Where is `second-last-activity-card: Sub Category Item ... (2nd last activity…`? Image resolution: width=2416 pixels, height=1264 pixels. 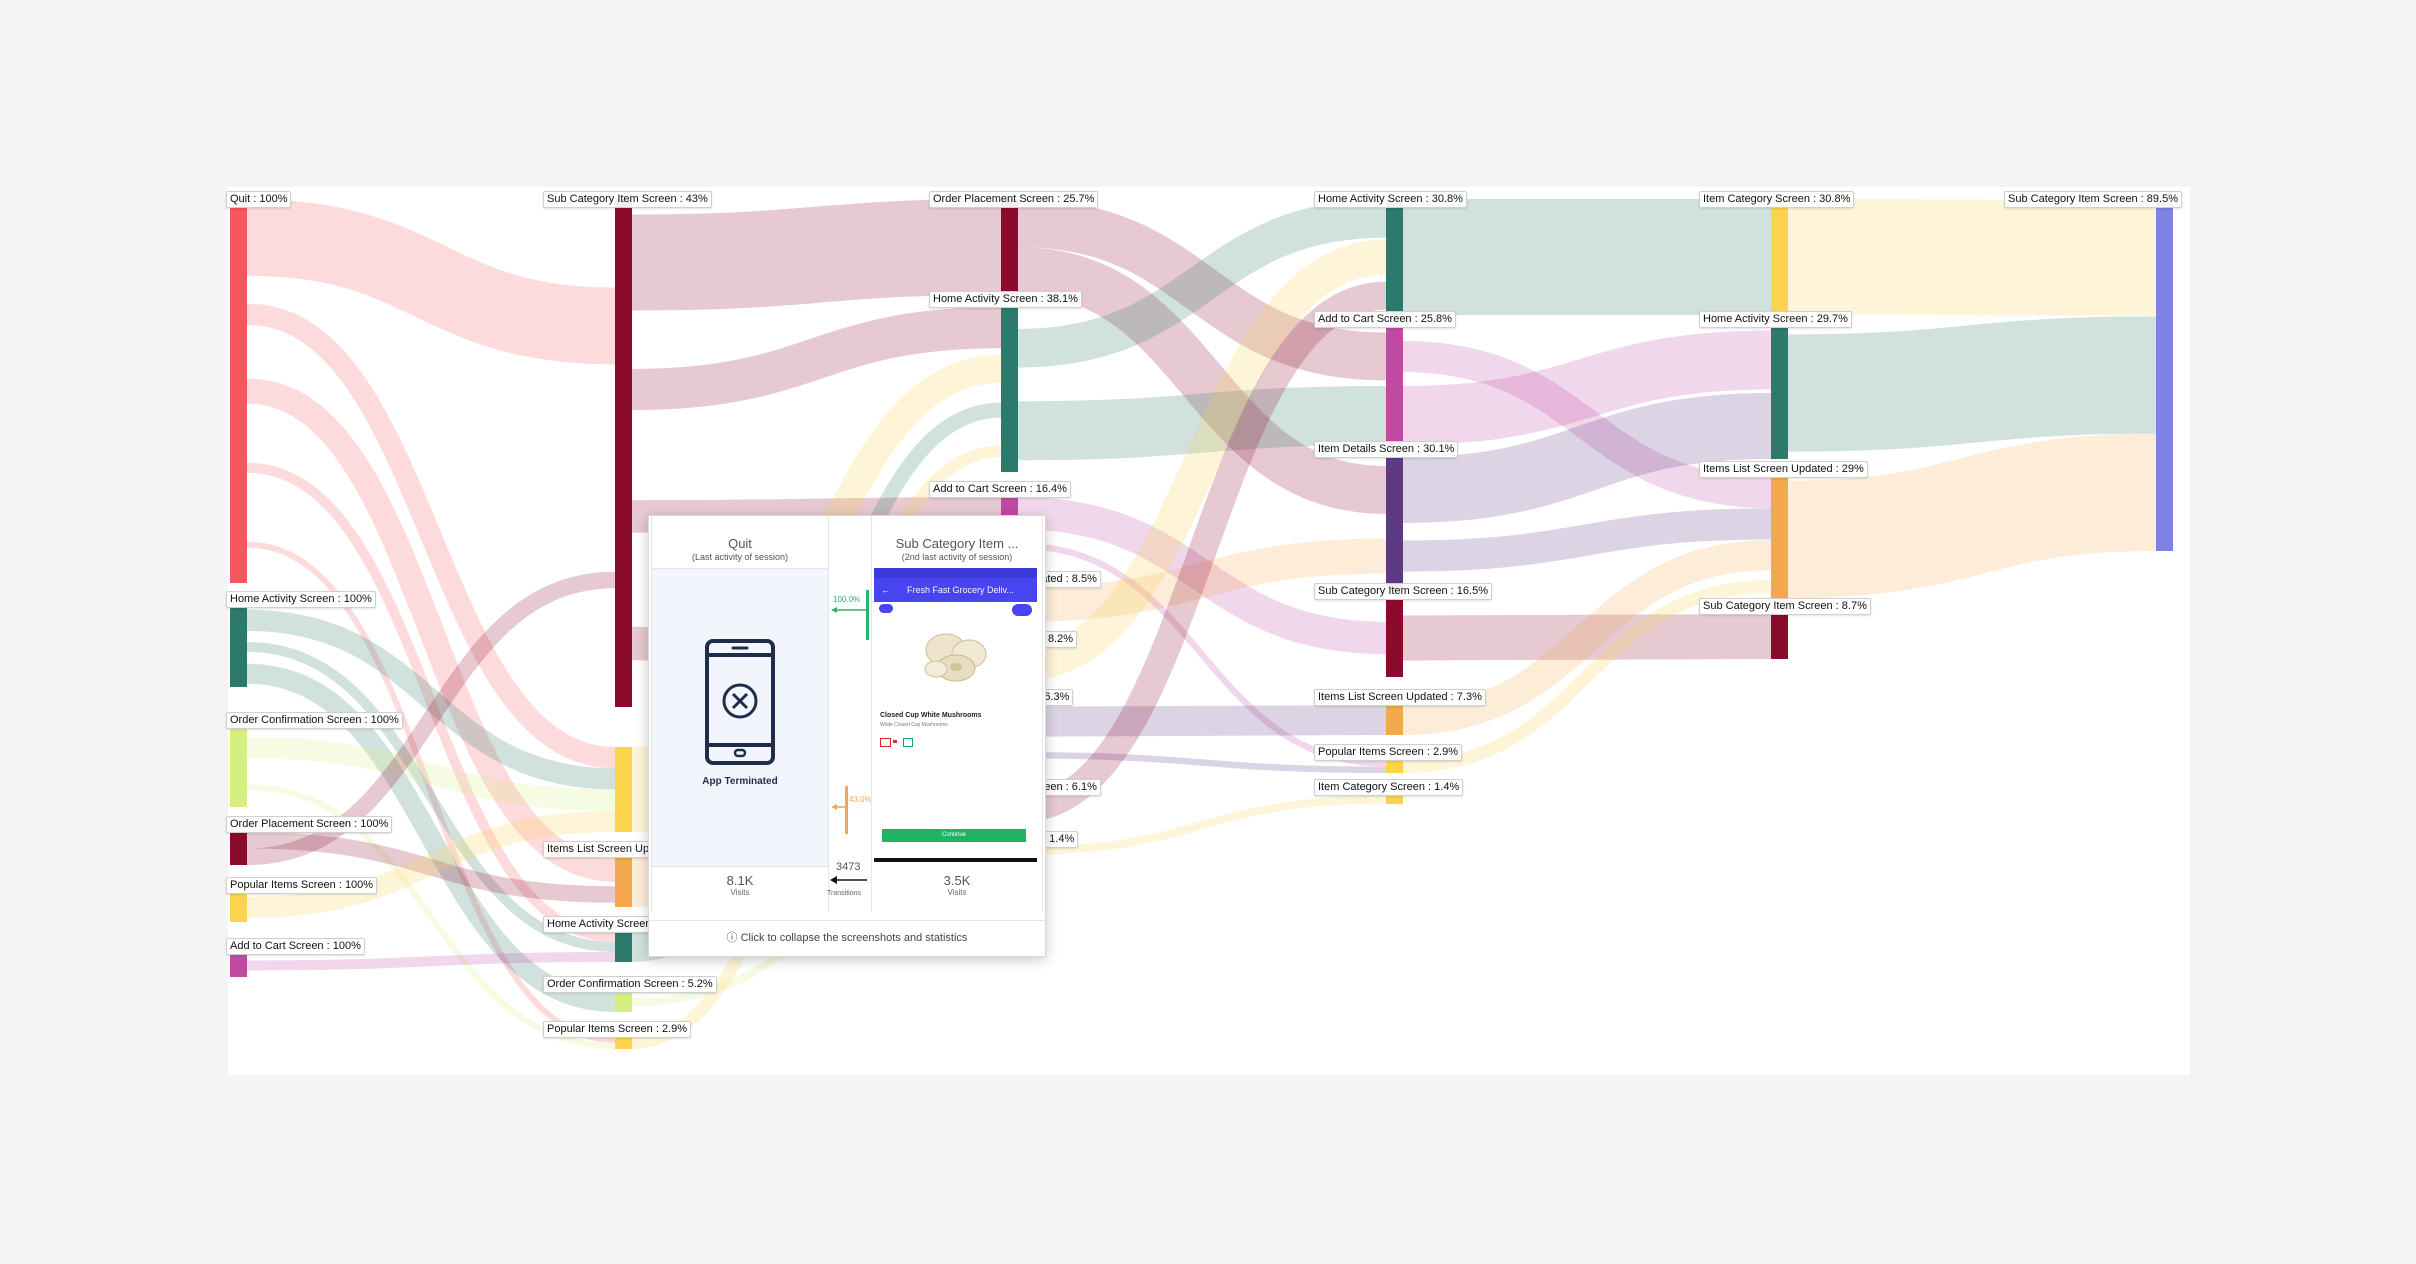 second-last-activity-card: Sub Category Item ... (2nd last activity… is located at coordinates (957, 714).